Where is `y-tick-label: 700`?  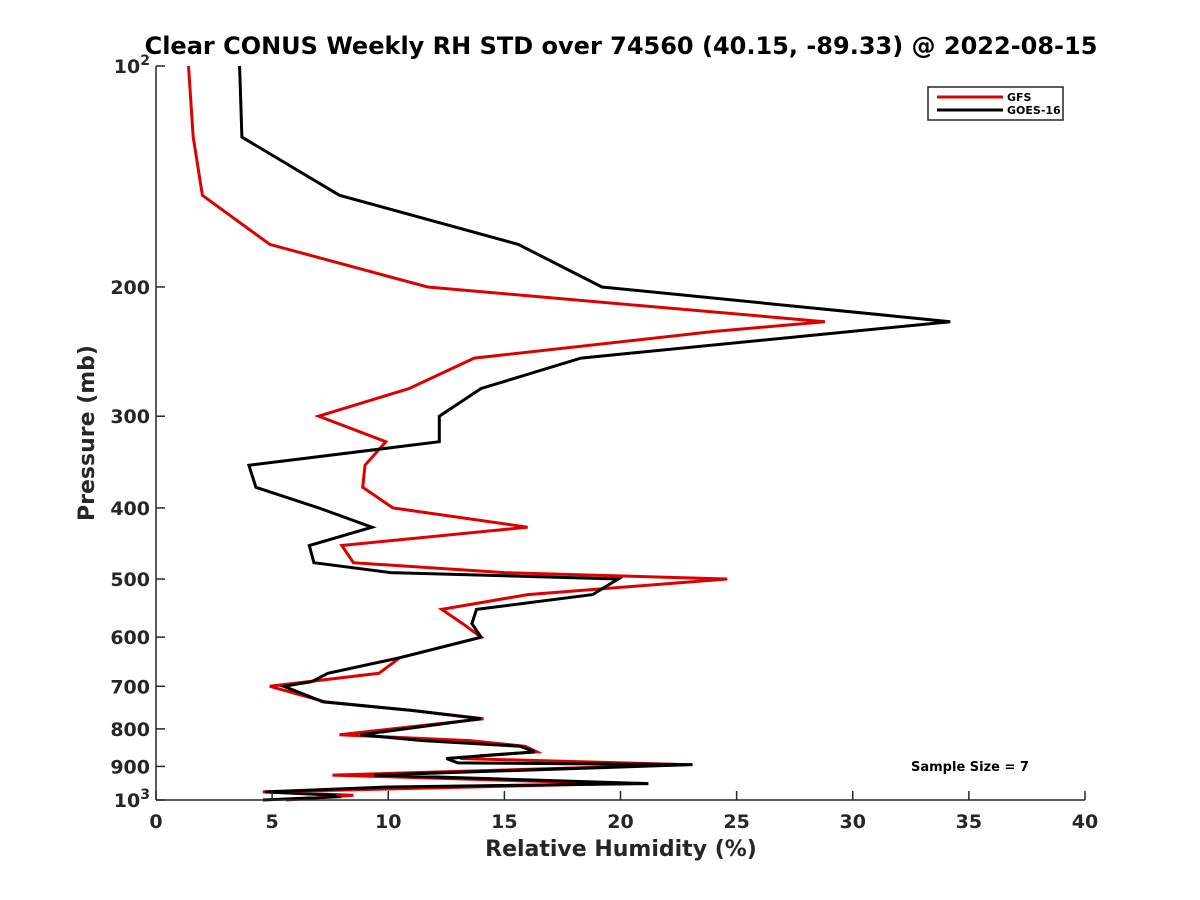 y-tick-label: 700 is located at coordinates (130, 687).